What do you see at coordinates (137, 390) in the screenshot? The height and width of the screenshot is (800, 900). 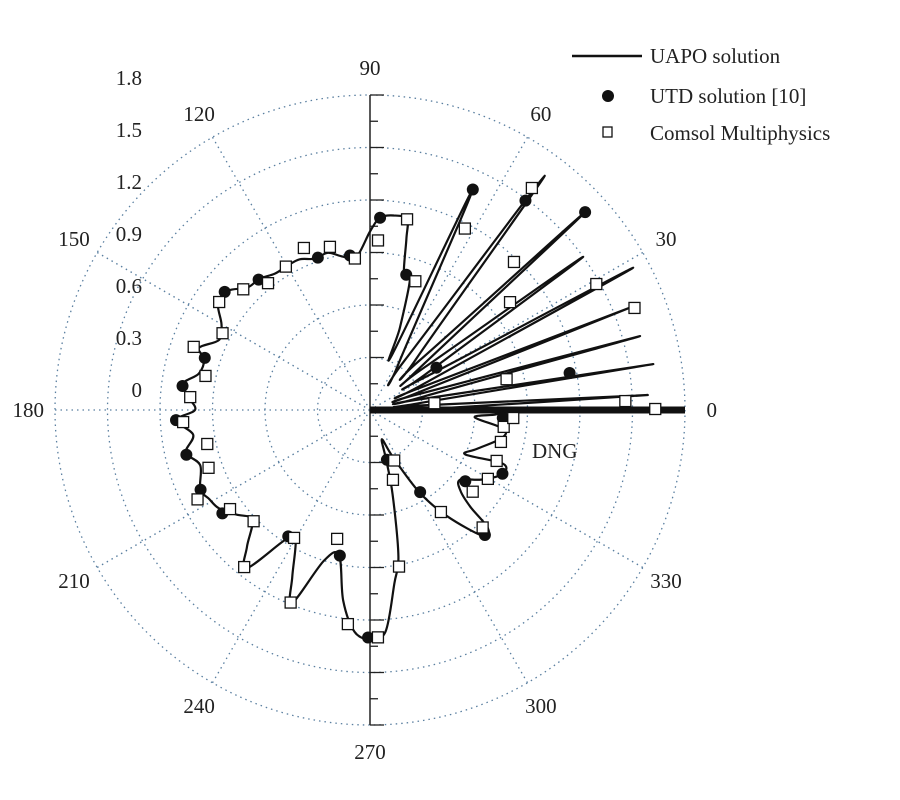 I see `radial-tick-label: 0` at bounding box center [137, 390].